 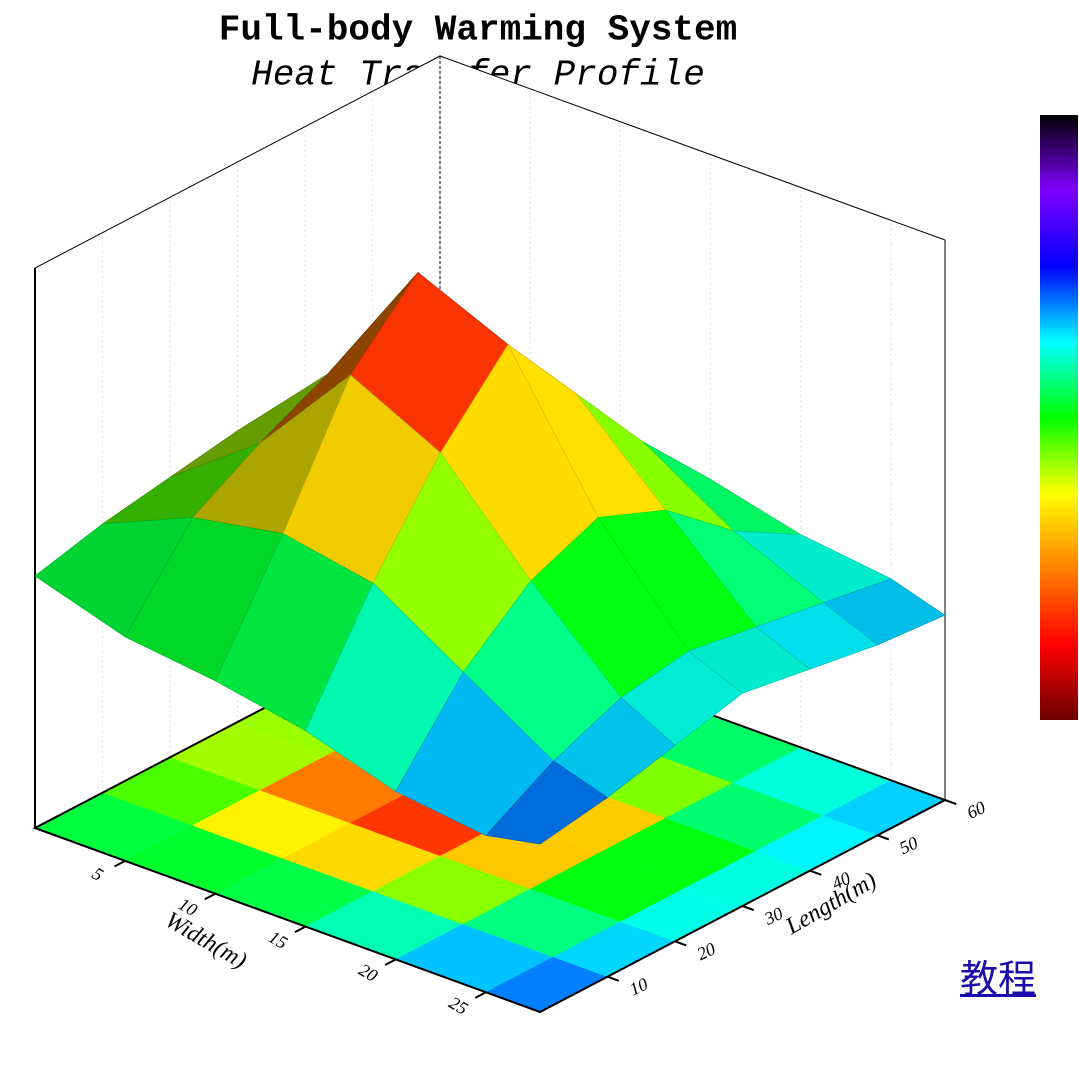 What do you see at coordinates (1059, 417) in the screenshot?
I see `colorbar` at bounding box center [1059, 417].